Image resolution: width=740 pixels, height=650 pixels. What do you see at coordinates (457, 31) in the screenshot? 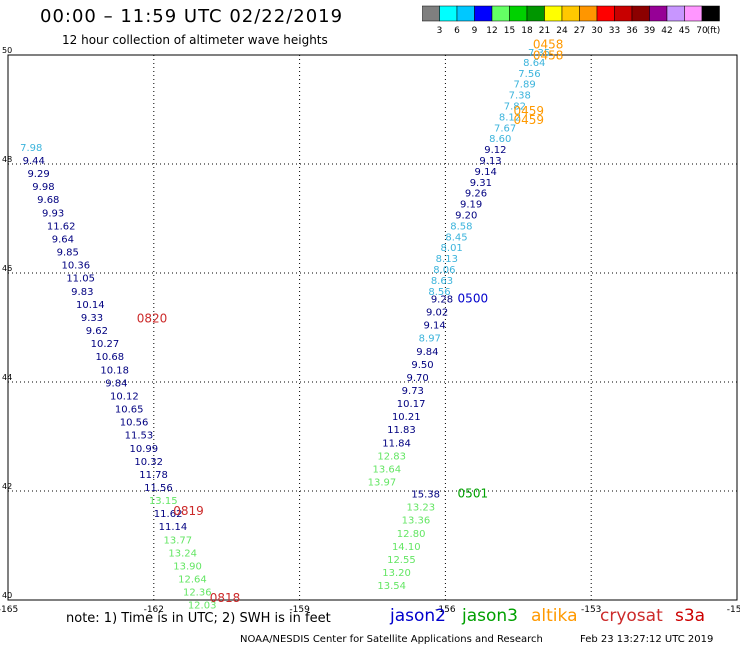
I see `scale-label: 6` at bounding box center [457, 31].